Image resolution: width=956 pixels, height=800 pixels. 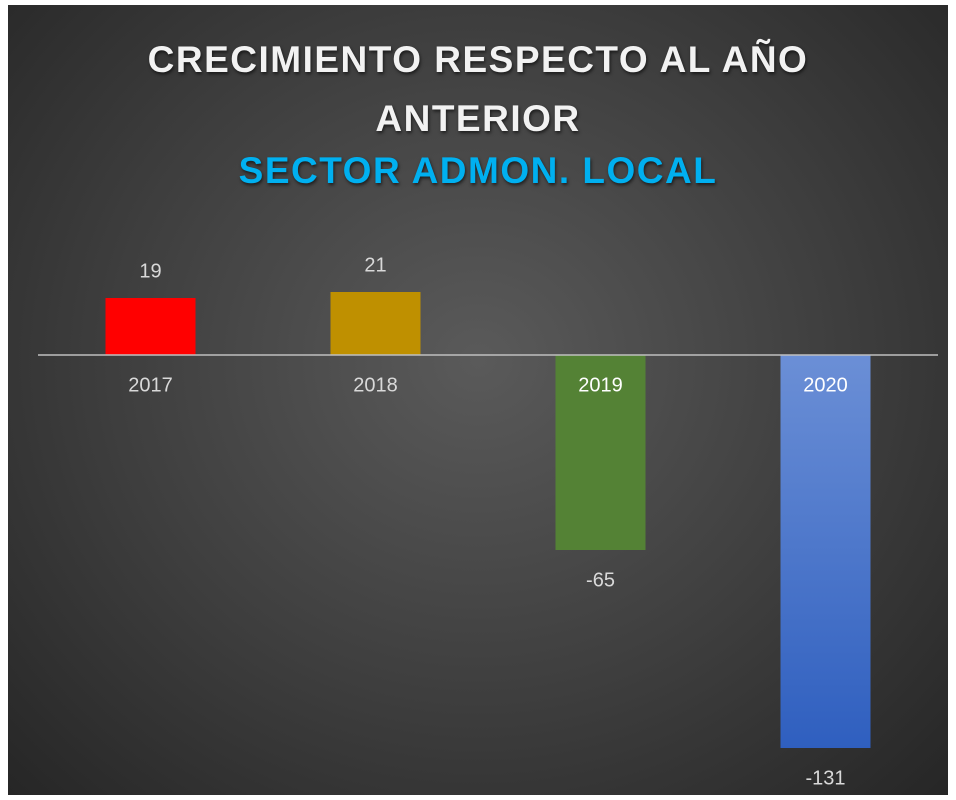 I want to click on x-tick-label: 2017, so click(x=150, y=385).